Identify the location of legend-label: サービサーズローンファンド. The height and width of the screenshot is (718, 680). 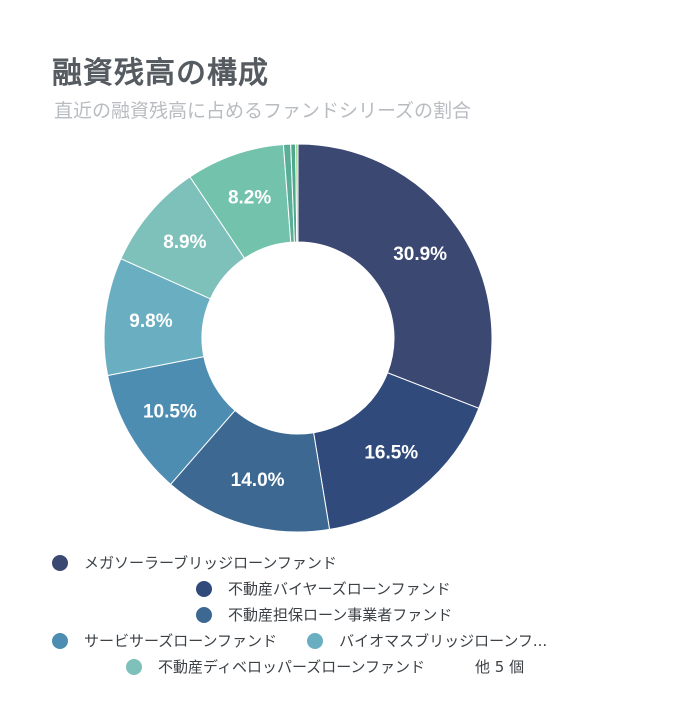
(181, 641).